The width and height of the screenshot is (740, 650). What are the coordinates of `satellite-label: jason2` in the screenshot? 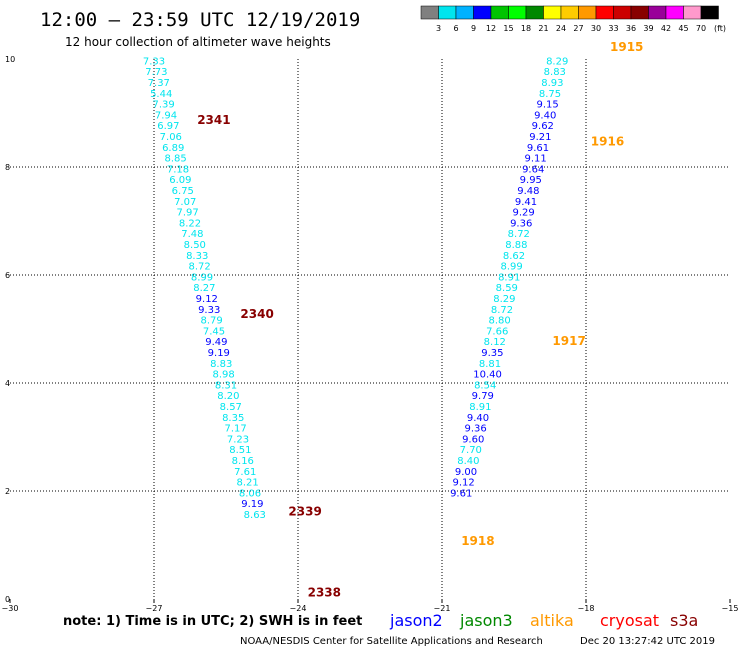 It's located at (416, 620).